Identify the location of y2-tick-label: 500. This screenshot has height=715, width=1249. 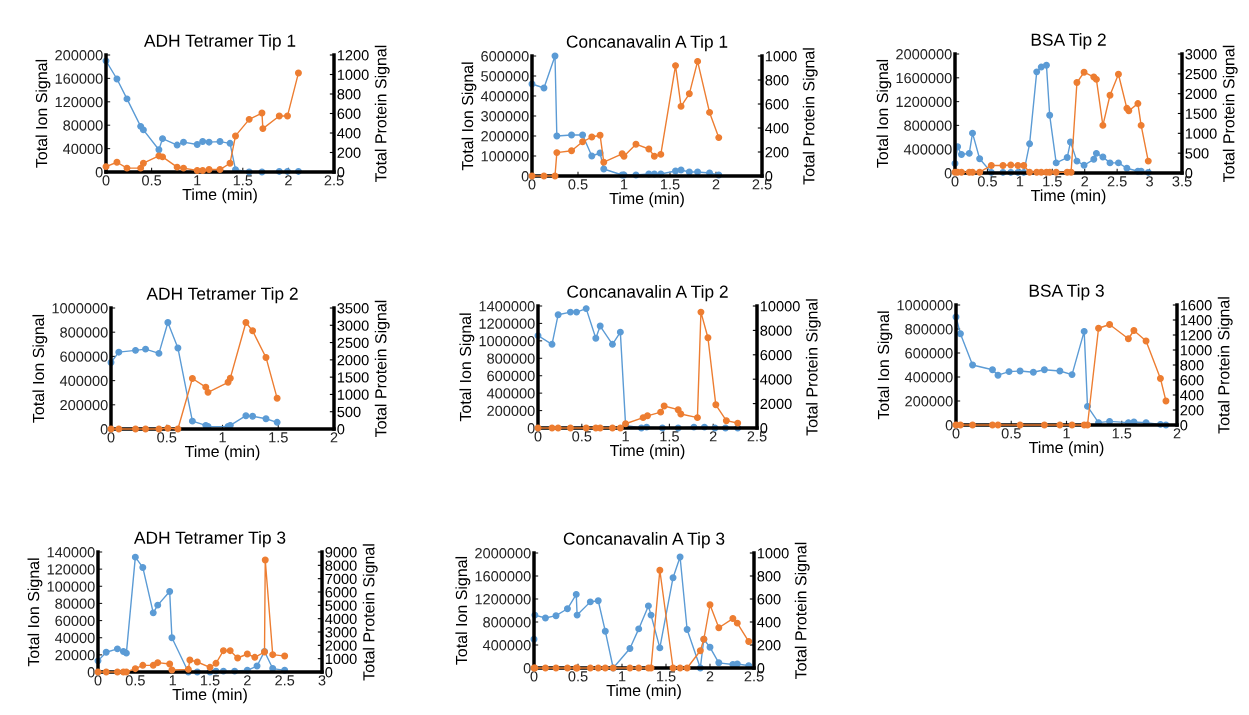
(1197, 153).